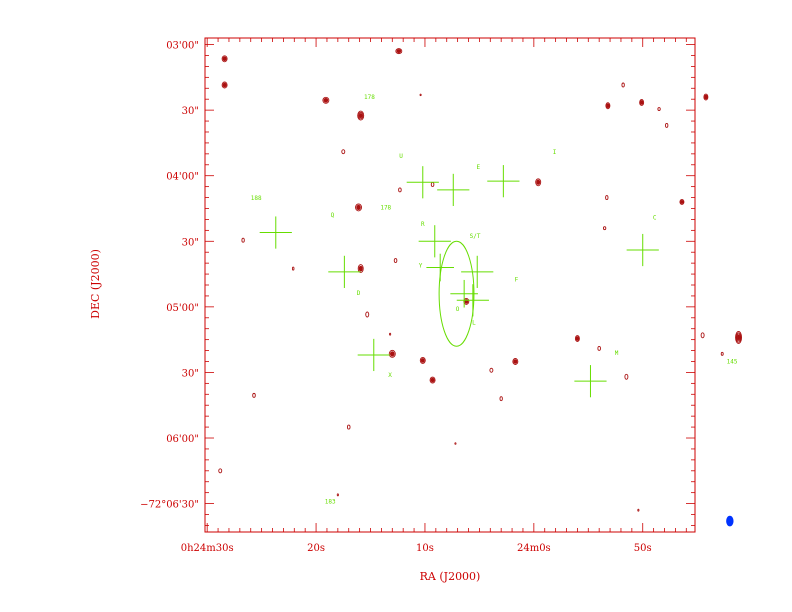 The image size is (792, 612). I want to click on x-axis-title: RA (J2000), so click(450, 576).